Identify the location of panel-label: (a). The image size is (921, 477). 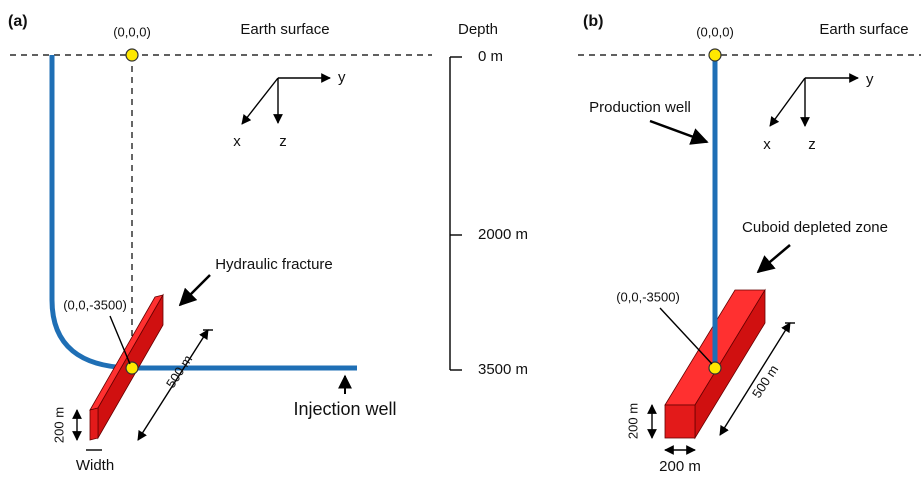
(18, 21).